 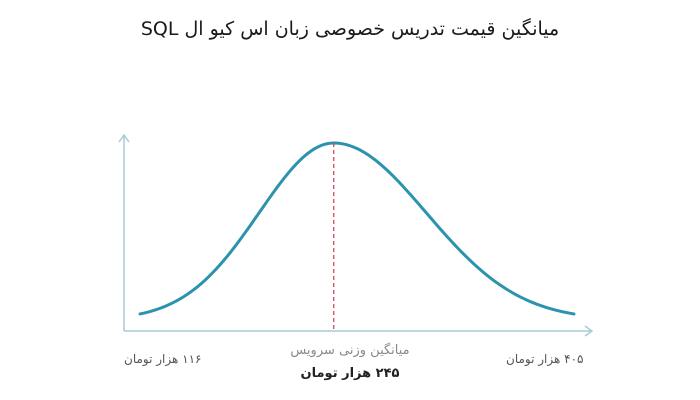 What do you see at coordinates (124, 138) in the screenshot?
I see `y-axis-arrow-icon` at bounding box center [124, 138].